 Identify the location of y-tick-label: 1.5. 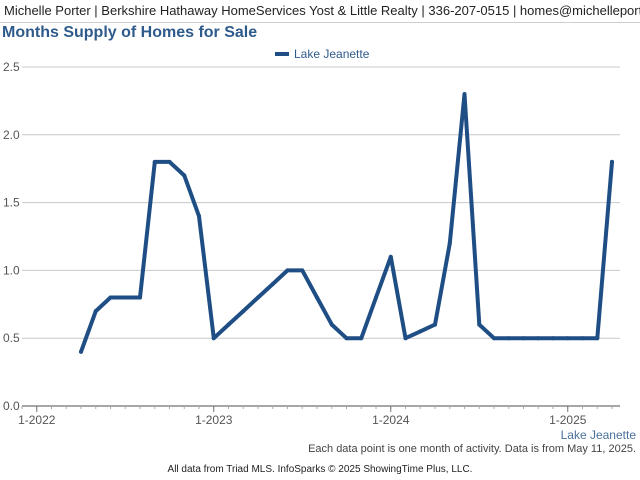
(11, 203).